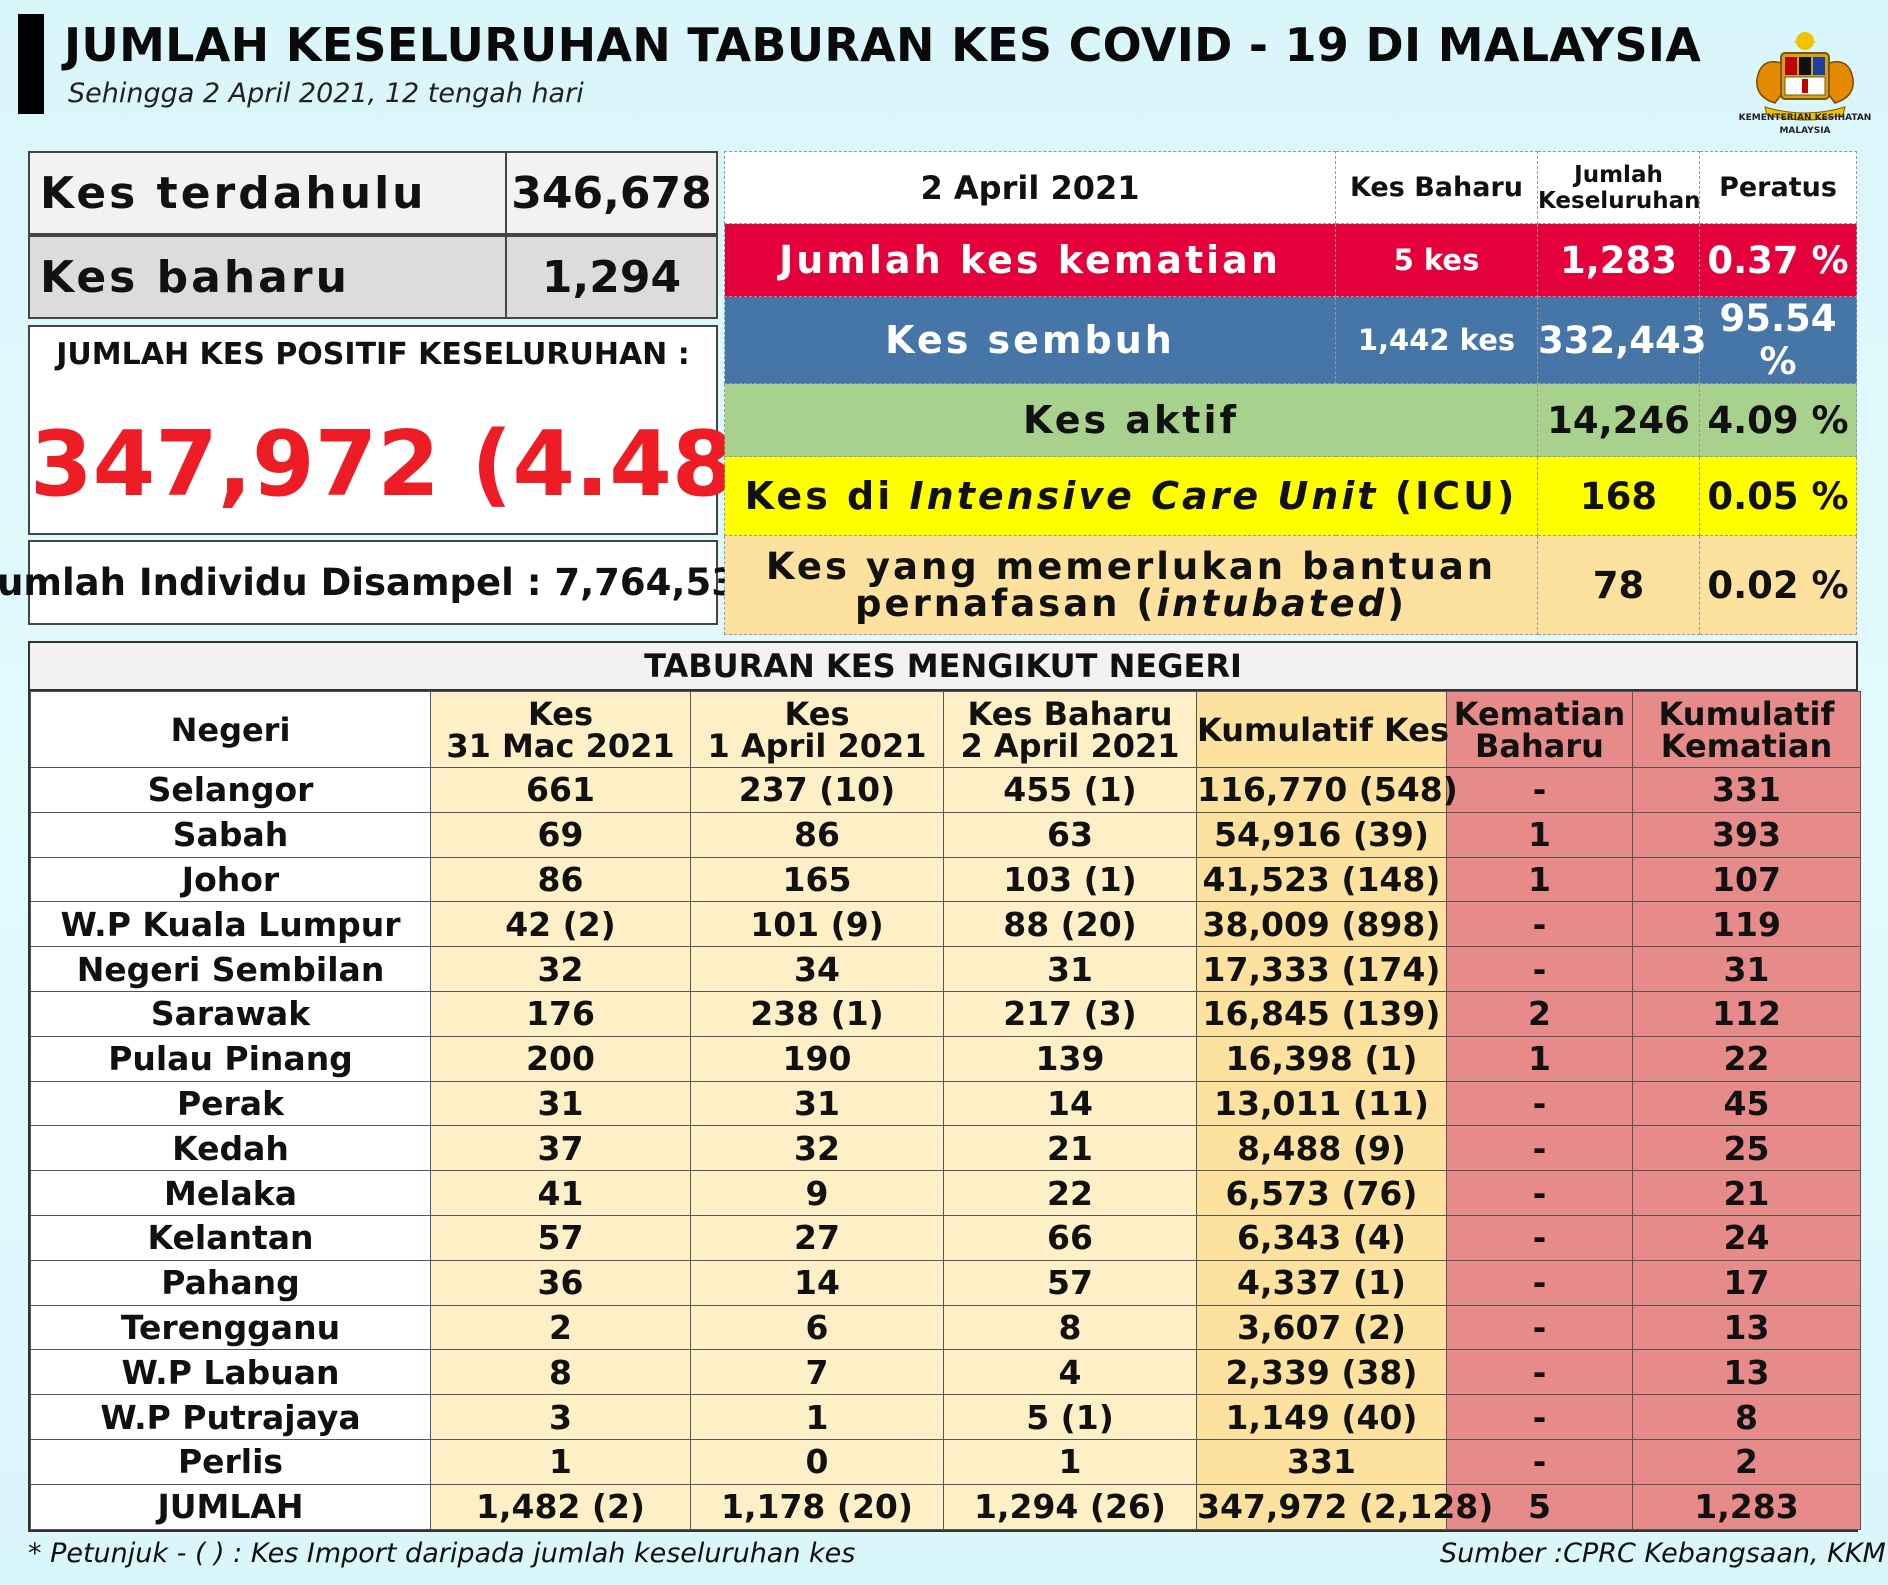 This screenshot has height=1585, width=1888. What do you see at coordinates (230, 1506) in the screenshot?
I see `state-name-cell: JUMLAH` at bounding box center [230, 1506].